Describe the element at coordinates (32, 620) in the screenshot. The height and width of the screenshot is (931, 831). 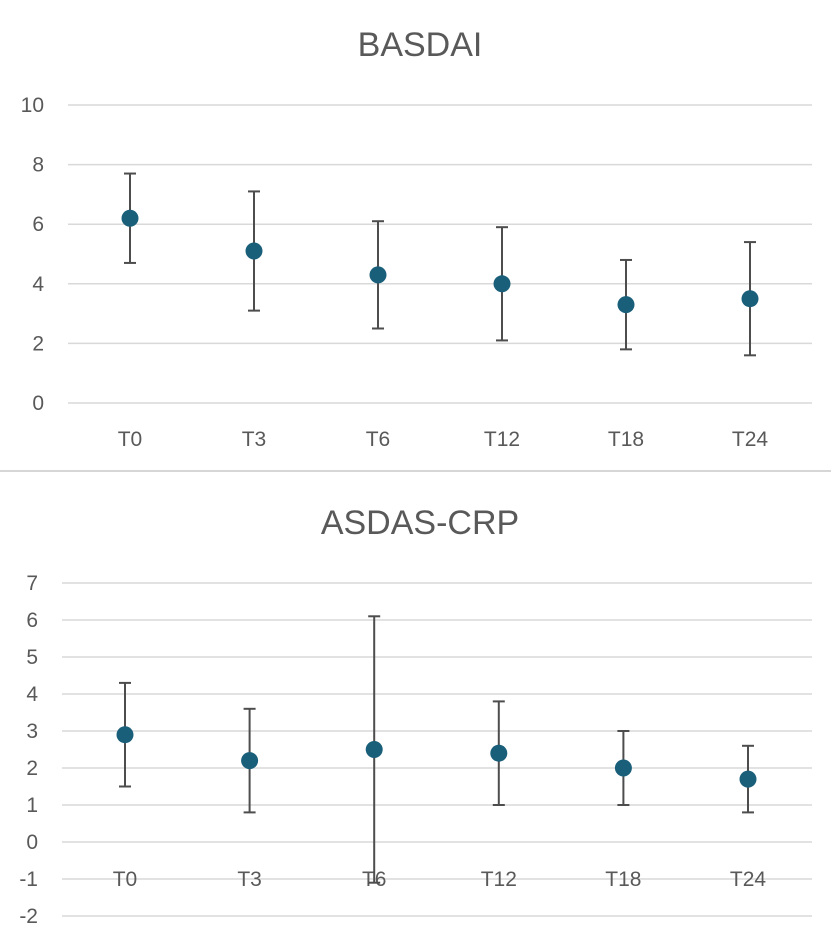
I see `asdas-crp-y-tick-label: 6` at that location.